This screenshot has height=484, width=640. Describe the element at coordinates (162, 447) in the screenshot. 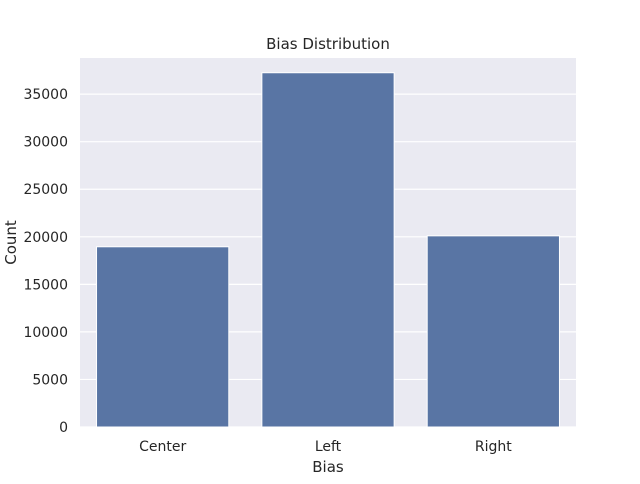

I see `x-tick-label-center: Center` at that location.